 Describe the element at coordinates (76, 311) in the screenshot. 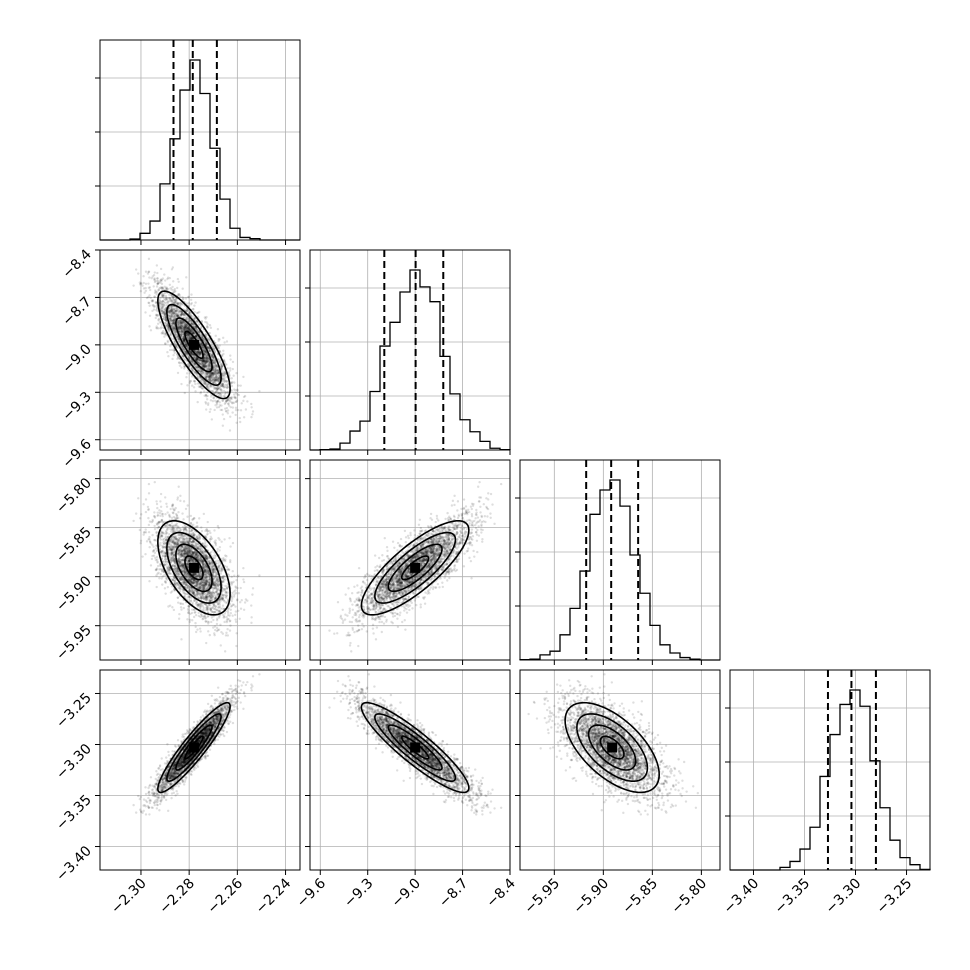

I see `y-tick-label: −8.7` at that location.